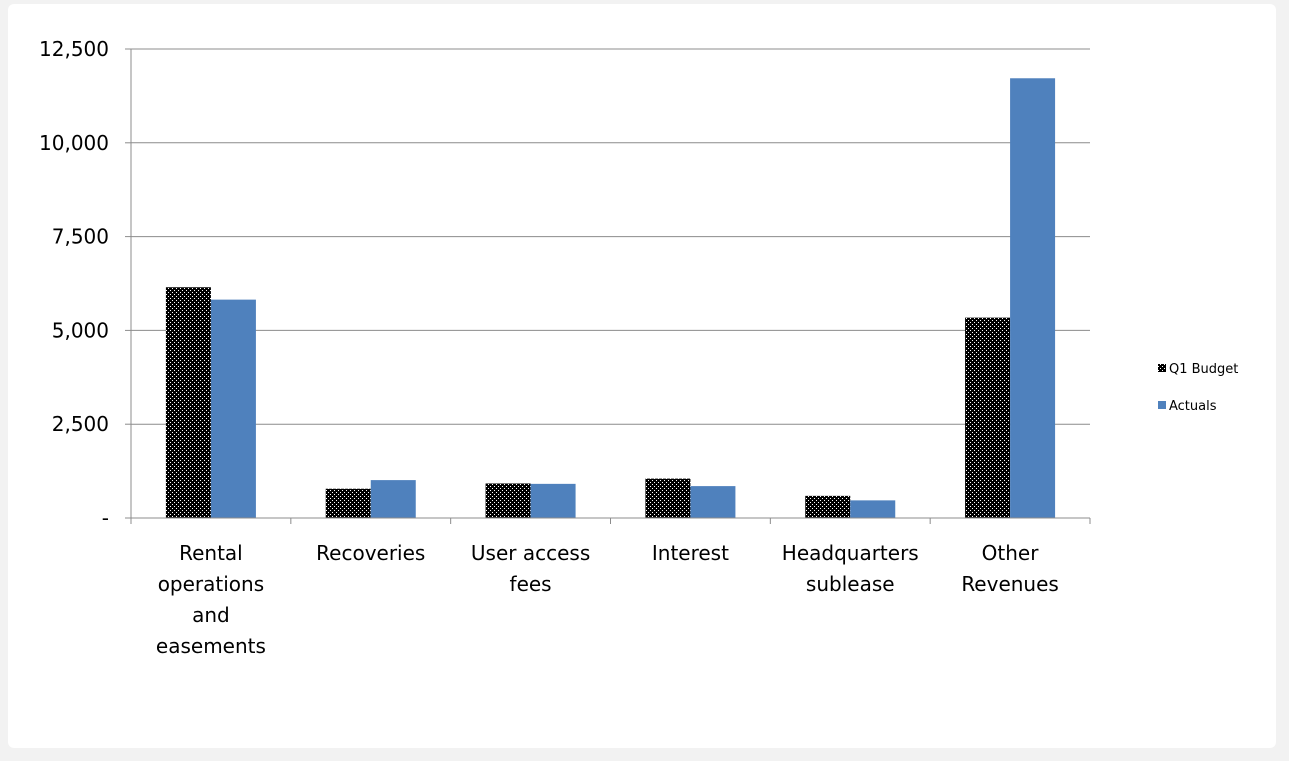 The width and height of the screenshot is (1289, 761). What do you see at coordinates (1162, 405) in the screenshot?
I see `legend-swatch-actuals` at bounding box center [1162, 405].